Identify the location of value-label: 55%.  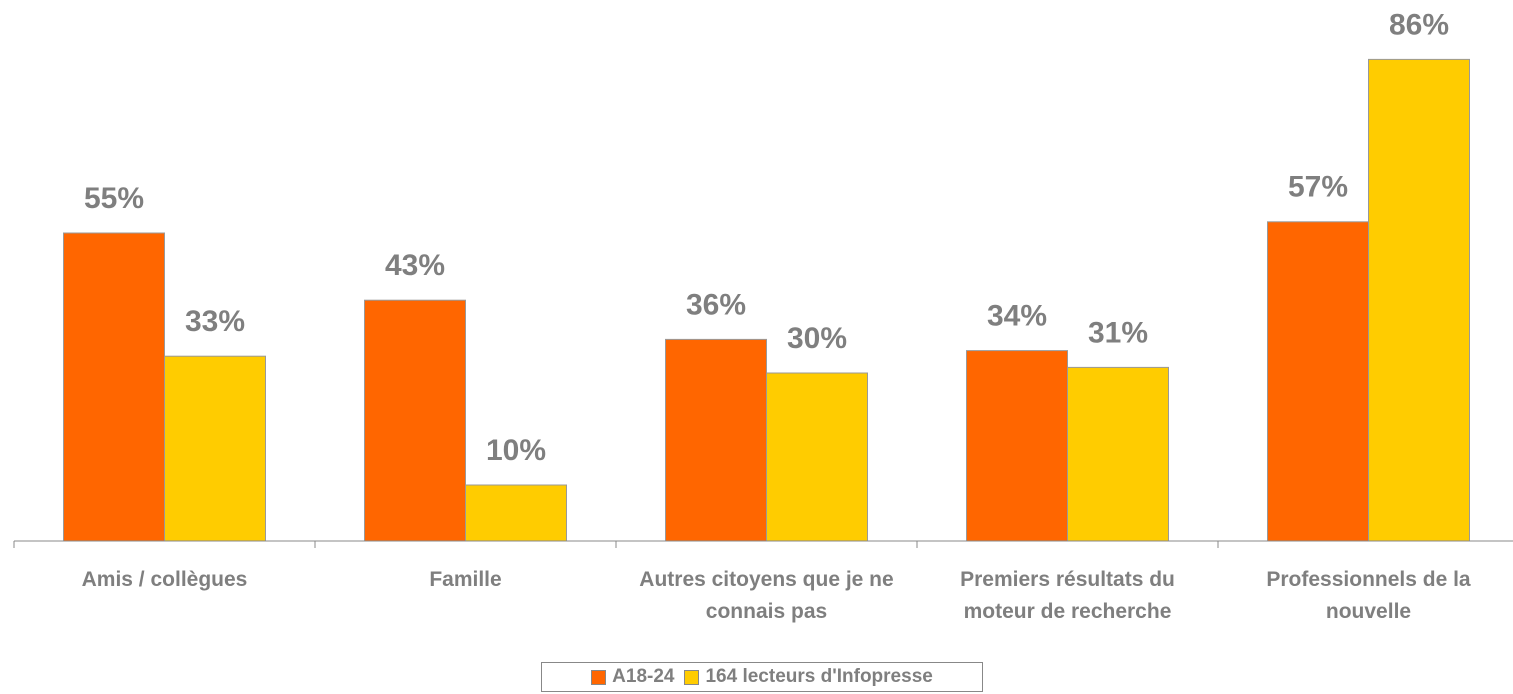
(114, 198).